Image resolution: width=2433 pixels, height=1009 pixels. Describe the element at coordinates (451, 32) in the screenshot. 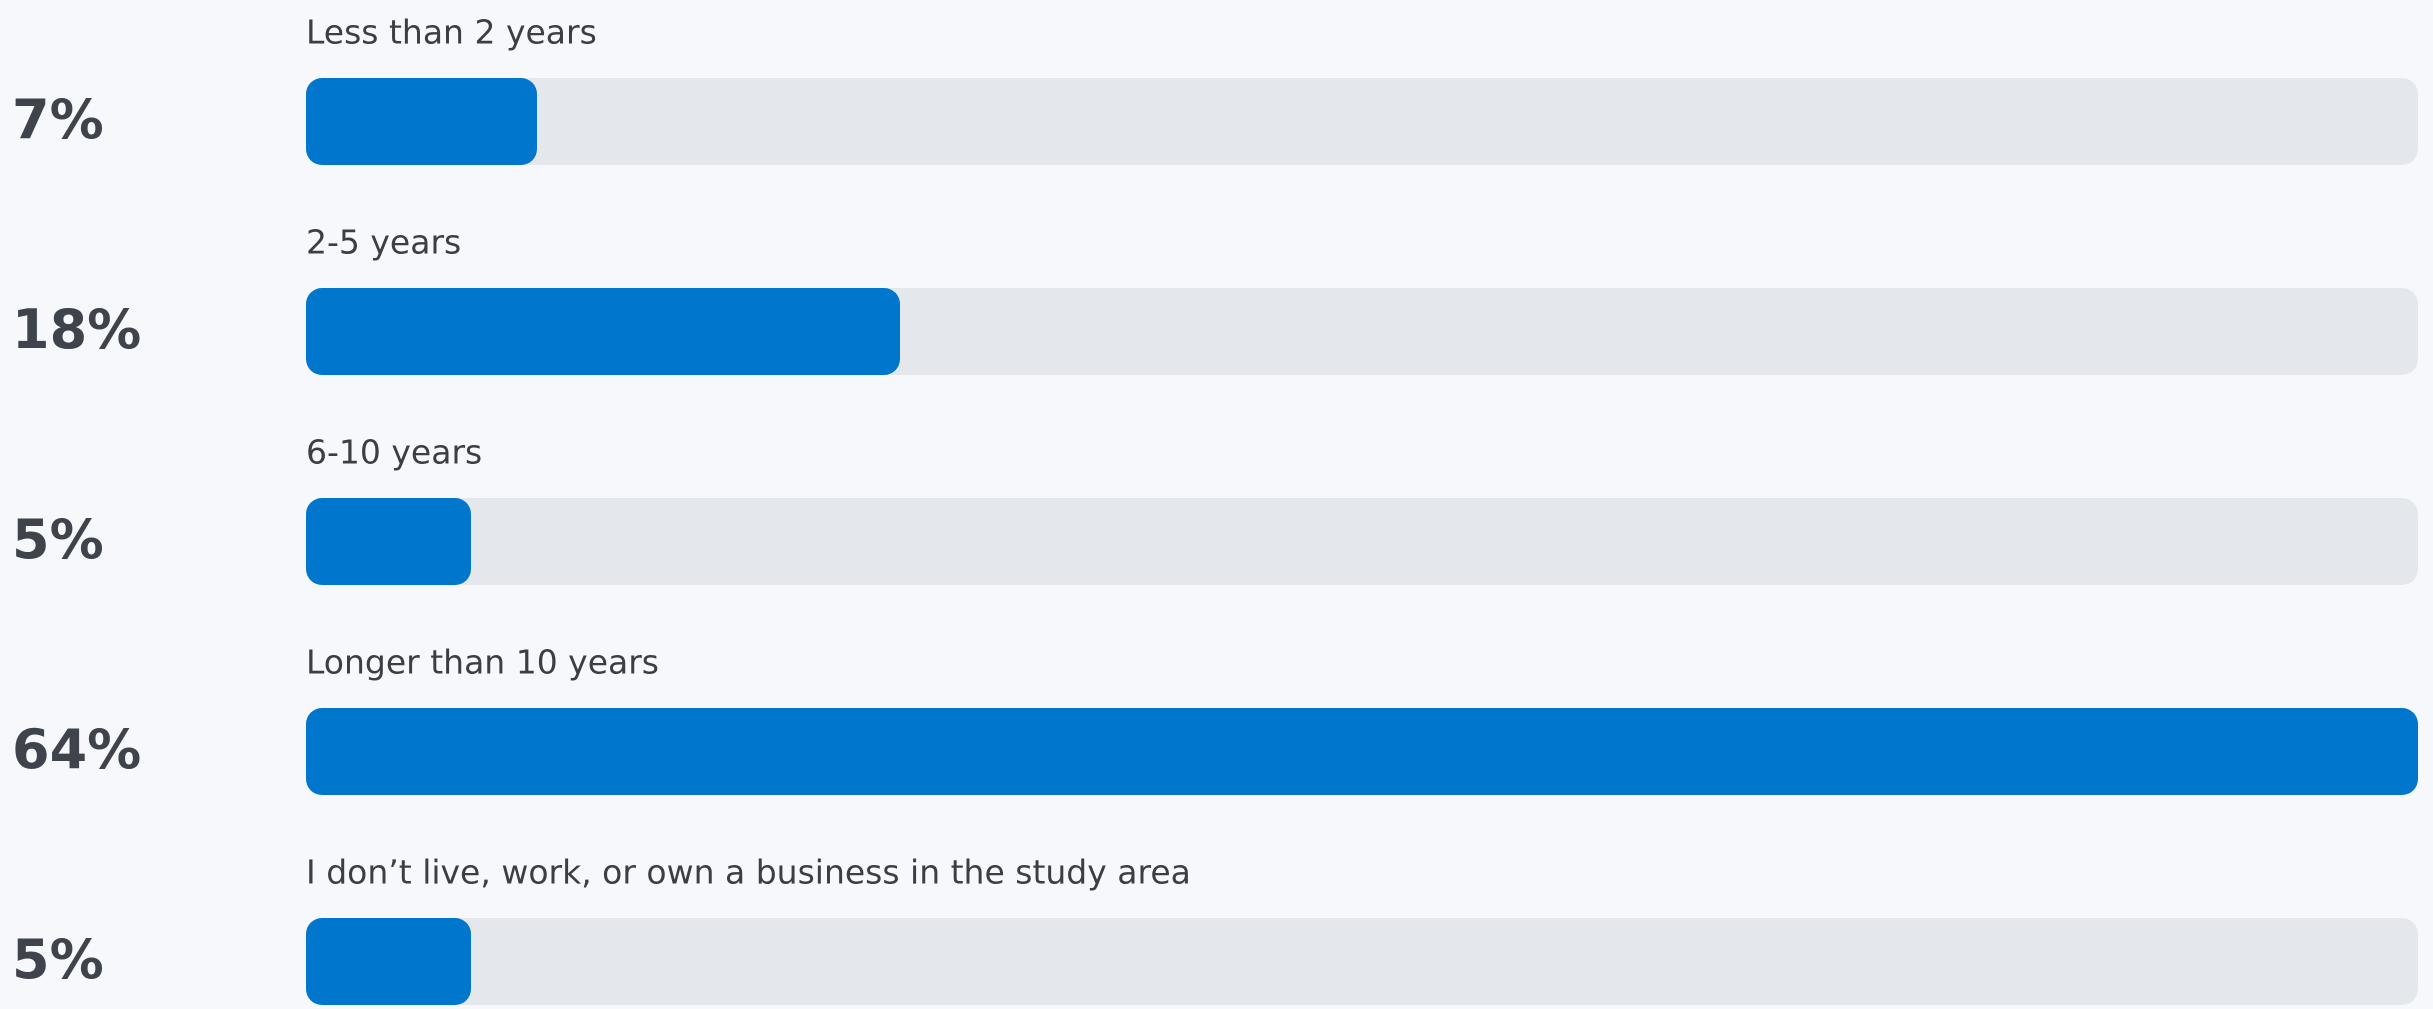

I see `category-label: Less than 2 years` at that location.